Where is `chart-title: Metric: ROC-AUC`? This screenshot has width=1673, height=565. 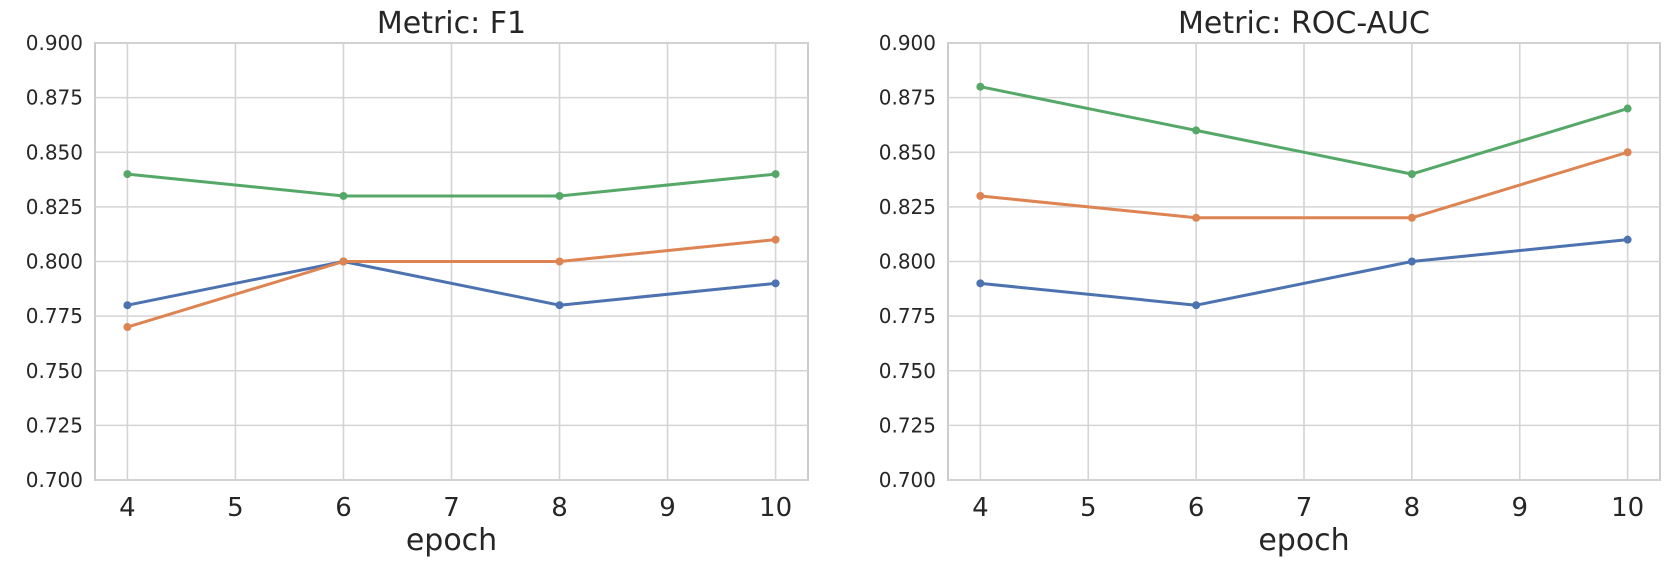 chart-title: Metric: ROC-AUC is located at coordinates (1304, 23).